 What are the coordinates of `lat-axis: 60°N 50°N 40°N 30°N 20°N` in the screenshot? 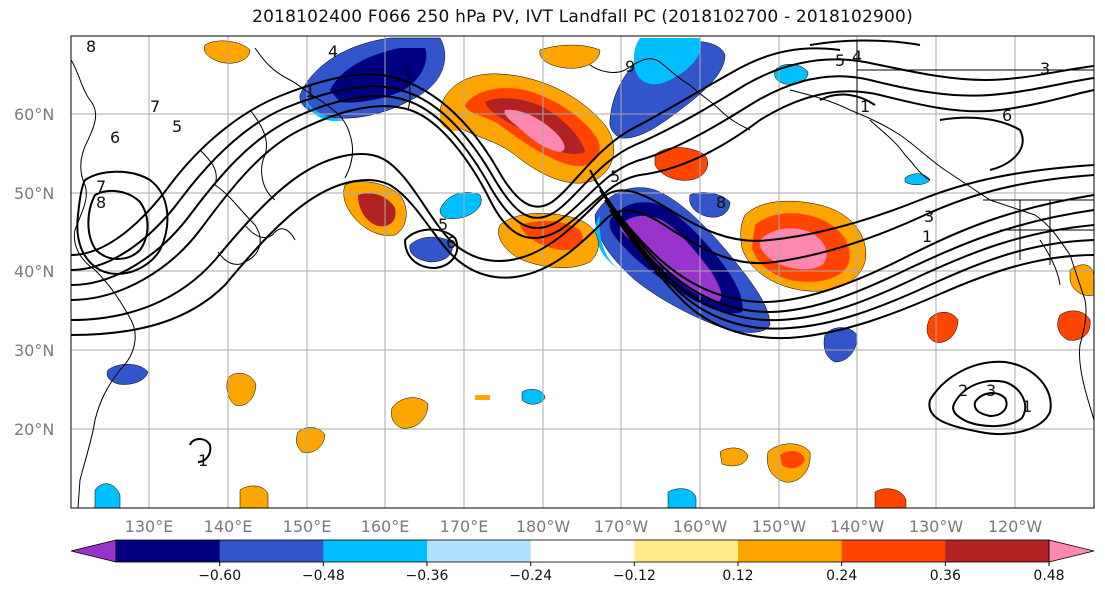 It's located at (34, 272).